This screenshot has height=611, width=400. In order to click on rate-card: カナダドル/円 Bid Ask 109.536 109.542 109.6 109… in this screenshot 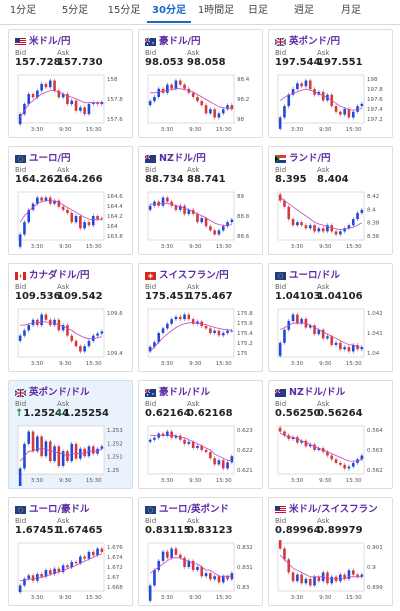, I will do `click(70, 317)`.